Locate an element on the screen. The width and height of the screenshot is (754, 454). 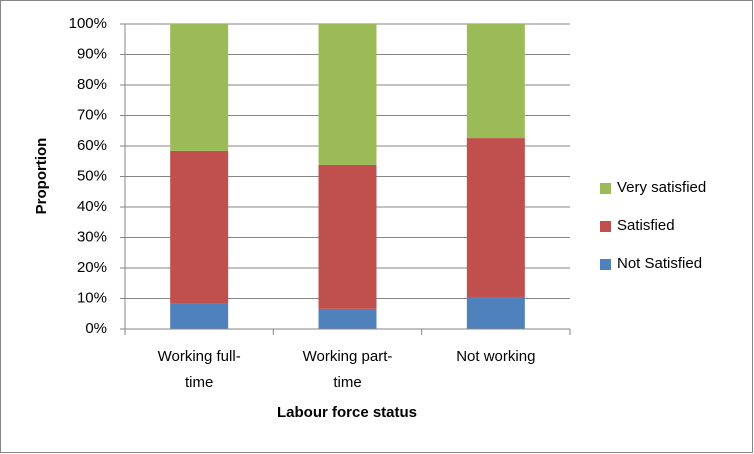
legend-label: Very satisfied is located at coordinates (661, 187).